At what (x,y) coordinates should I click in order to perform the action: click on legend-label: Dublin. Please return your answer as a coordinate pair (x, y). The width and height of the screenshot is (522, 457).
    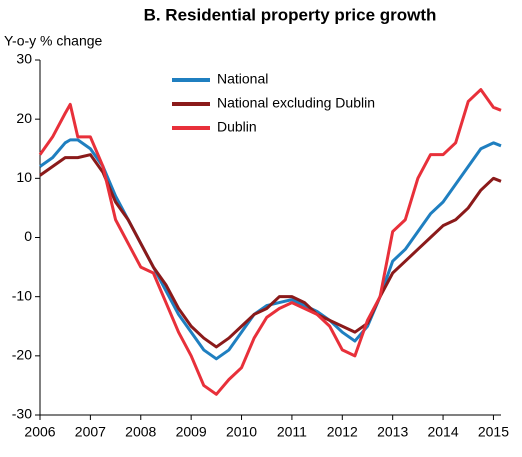
    Looking at the image, I should click on (237, 127).